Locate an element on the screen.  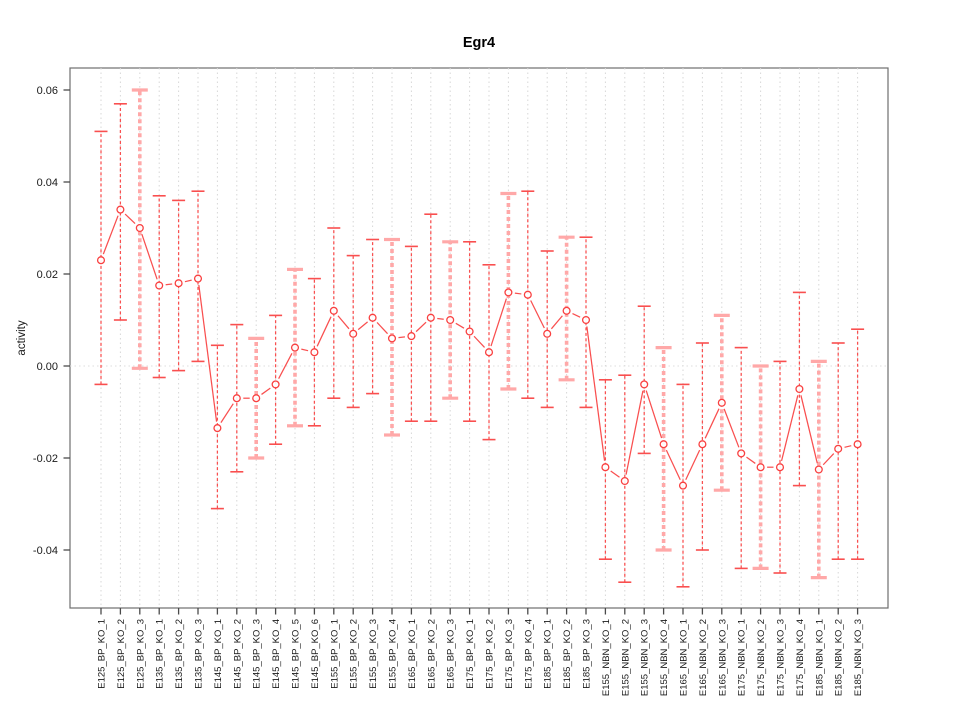
chart-title: Egr4 is located at coordinates (479, 43).